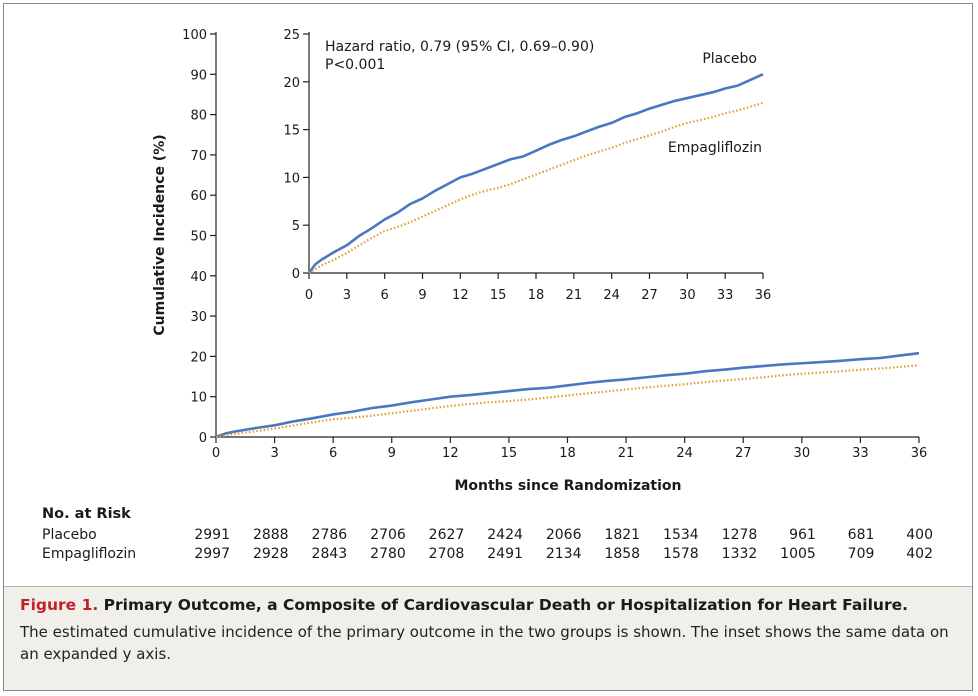 This screenshot has height=696, width=978. What do you see at coordinates (681, 535) in the screenshot?
I see `risk-count: 1534` at bounding box center [681, 535].